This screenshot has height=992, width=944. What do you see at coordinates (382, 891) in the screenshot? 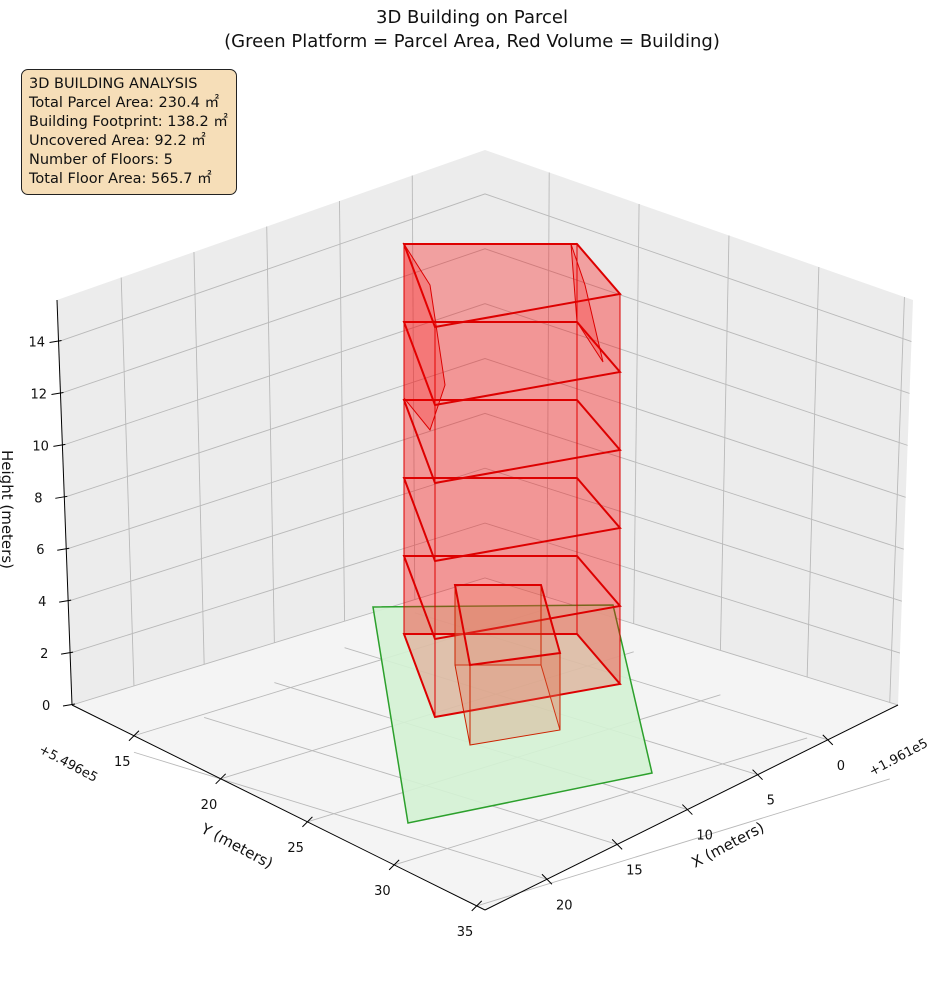
I see `y-tick-label: 30` at bounding box center [382, 891].